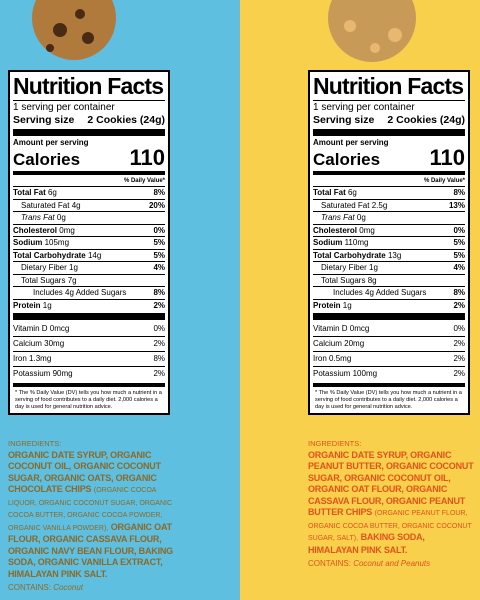 The height and width of the screenshot is (600, 480). Describe the element at coordinates (89, 205) in the screenshot. I see `nutrient-row: Saturated Fat 4g 20%` at that location.